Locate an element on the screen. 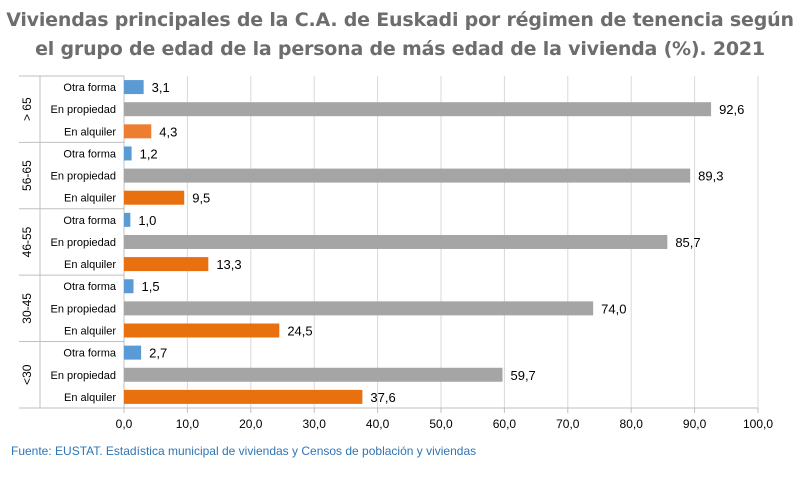  data-label: 1,0 is located at coordinates (147, 220).